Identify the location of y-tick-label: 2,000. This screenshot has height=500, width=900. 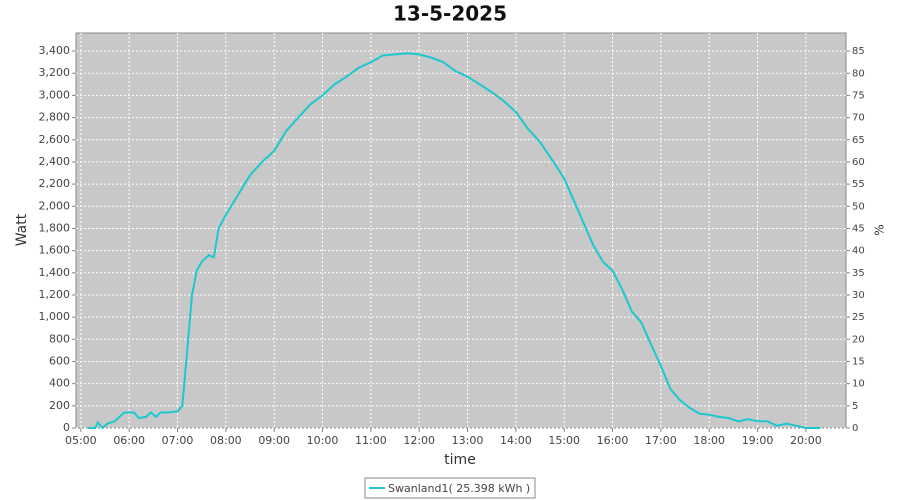
(55, 205).